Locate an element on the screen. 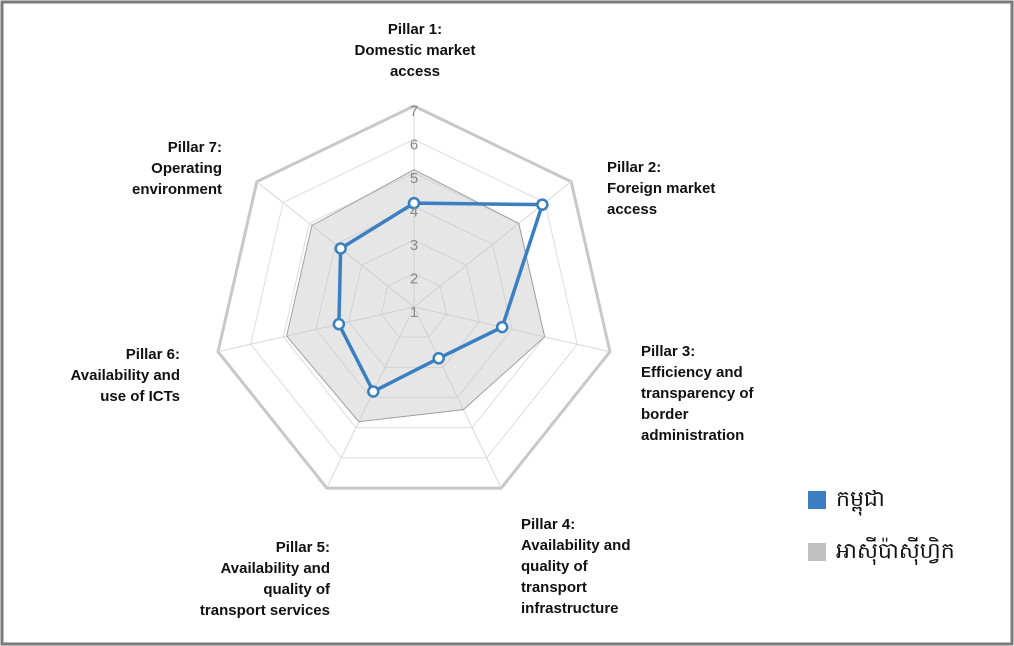  axis-label: infrastructure is located at coordinates (570, 608).